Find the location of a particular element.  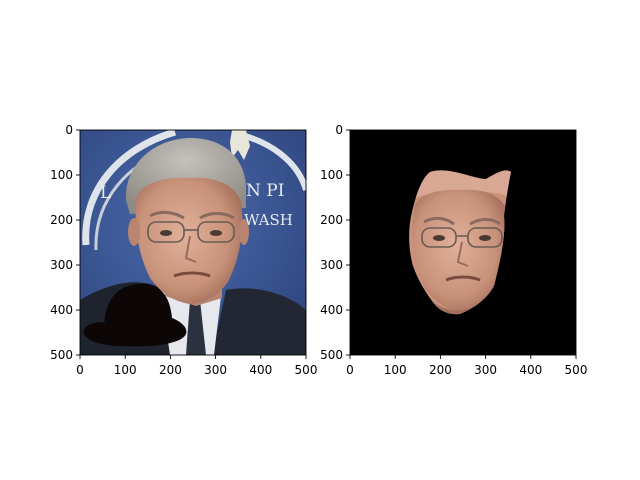

left-ytick-label: 500 is located at coordinates (61, 355).